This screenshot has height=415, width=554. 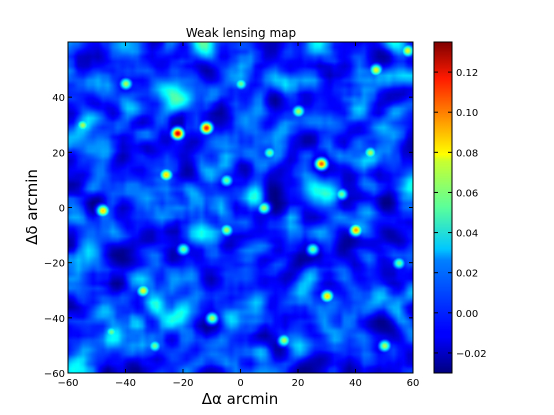 What do you see at coordinates (32, 207) in the screenshot?
I see `y-axis-label: Δδ arcmin` at bounding box center [32, 207].